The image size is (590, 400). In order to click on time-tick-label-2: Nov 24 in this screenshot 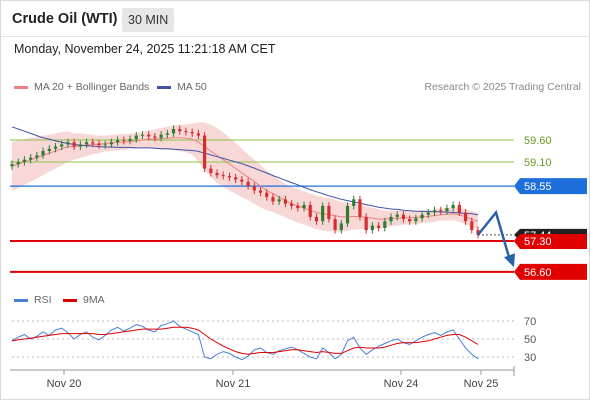, I will do `click(401, 384)`.